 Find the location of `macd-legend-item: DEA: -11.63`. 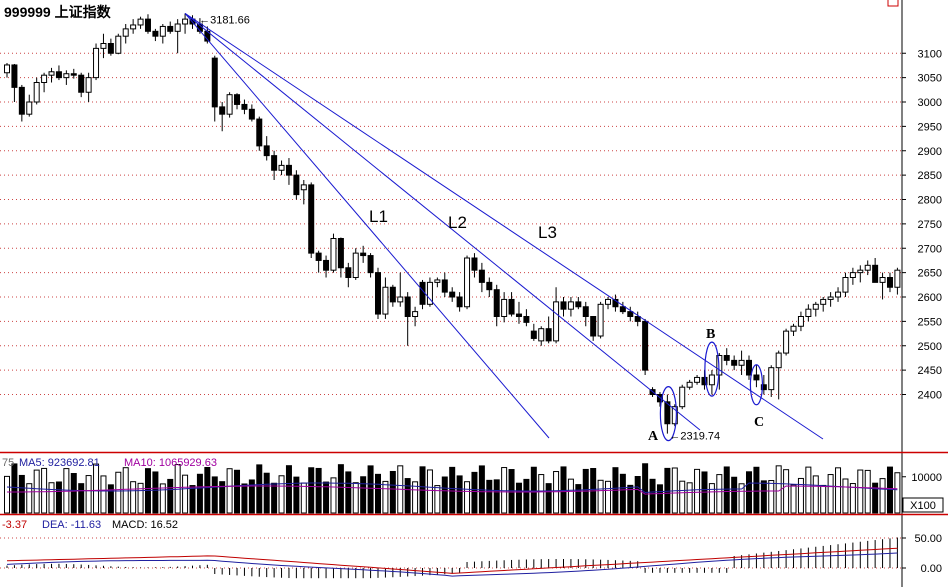

macd-legend-item: DEA: -11.63 is located at coordinates (71, 525).